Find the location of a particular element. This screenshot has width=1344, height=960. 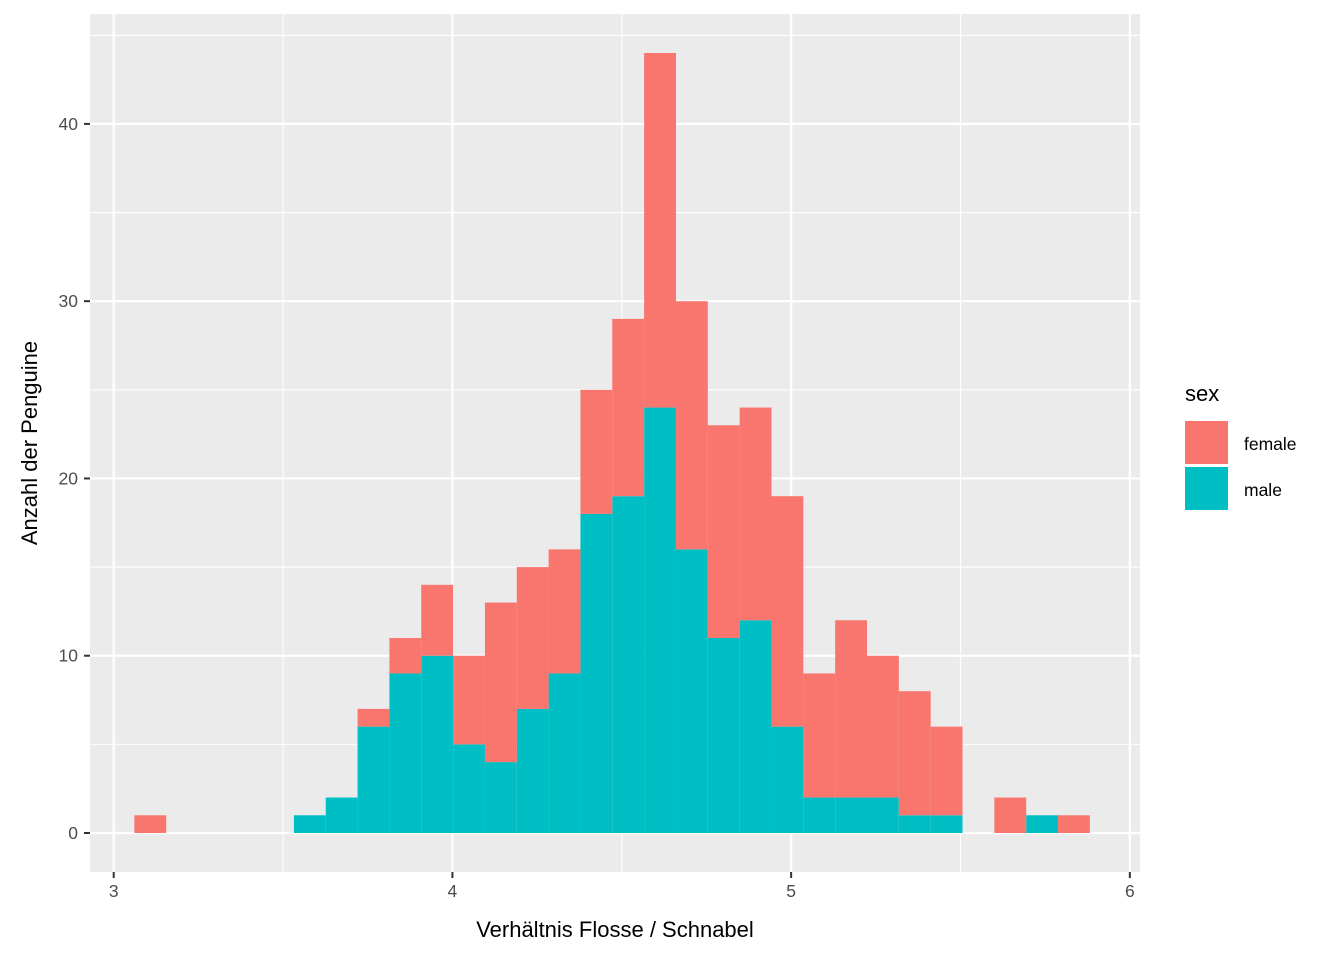

x-tick-label: 5 is located at coordinates (791, 891).